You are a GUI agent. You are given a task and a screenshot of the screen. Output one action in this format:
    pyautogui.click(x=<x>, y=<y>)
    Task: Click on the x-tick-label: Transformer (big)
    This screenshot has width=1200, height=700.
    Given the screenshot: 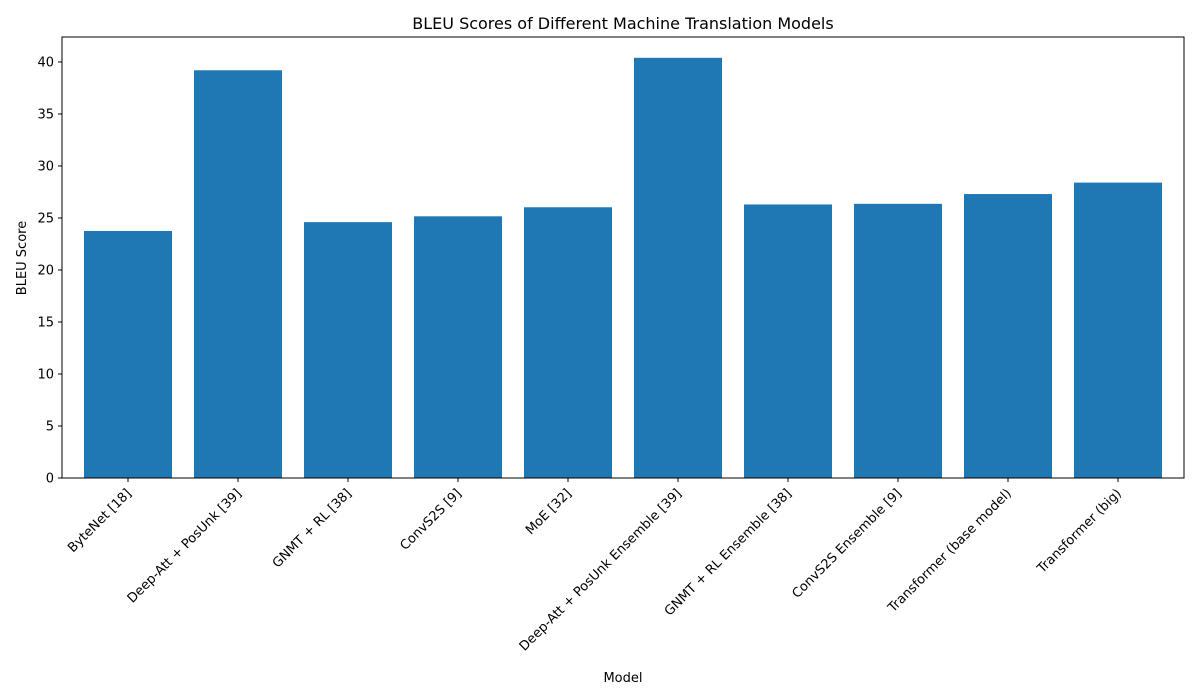 What is the action you would take?
    pyautogui.click(x=1079, y=531)
    